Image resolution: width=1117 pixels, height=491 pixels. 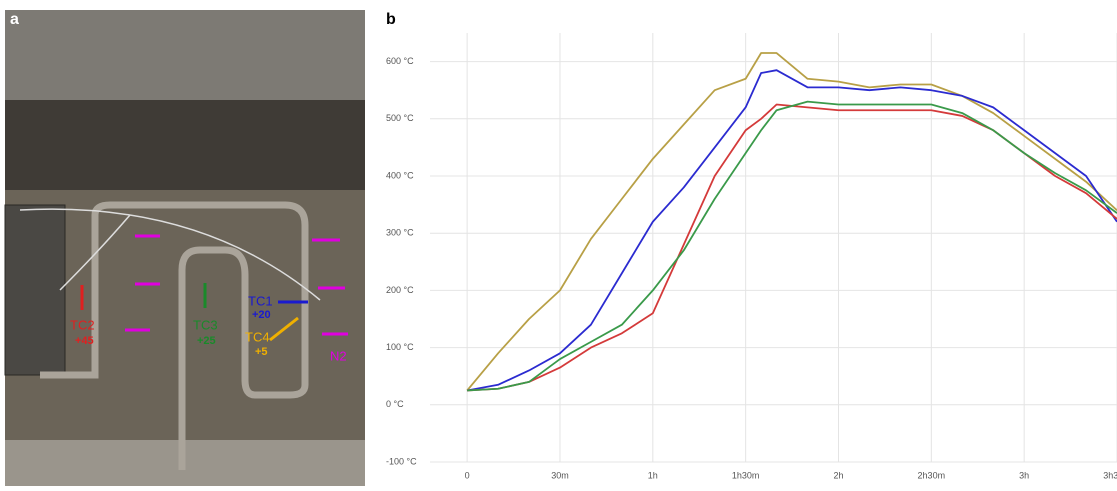 I want to click on y-tick-label: 0 °C, so click(x=395, y=404).